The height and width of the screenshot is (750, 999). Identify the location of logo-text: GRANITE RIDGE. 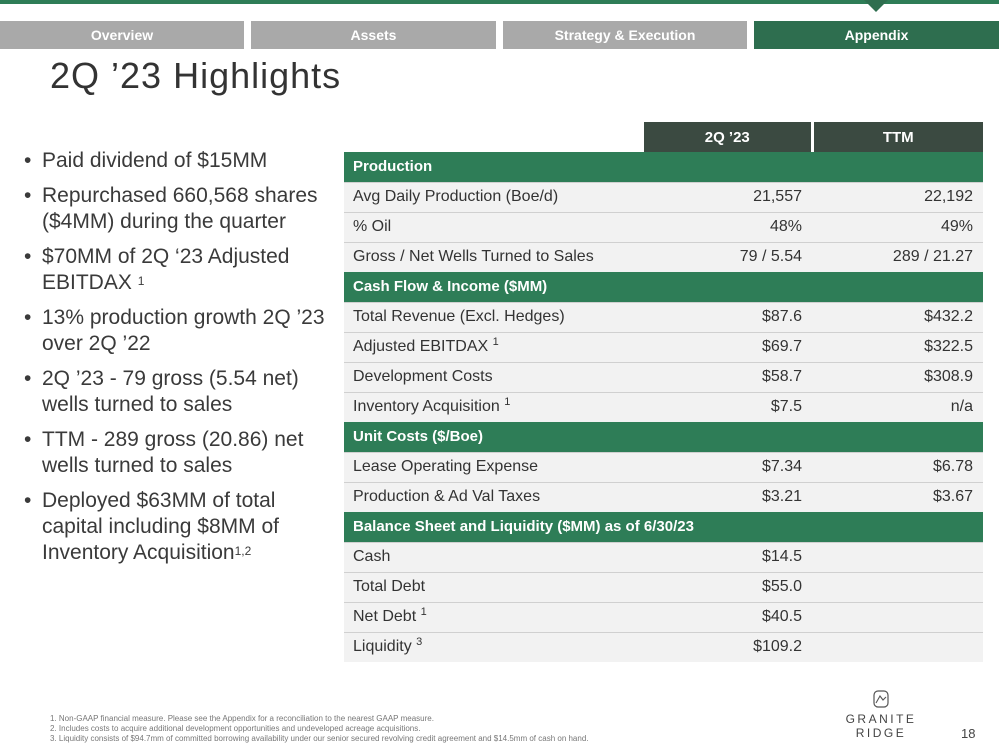
(881, 726).